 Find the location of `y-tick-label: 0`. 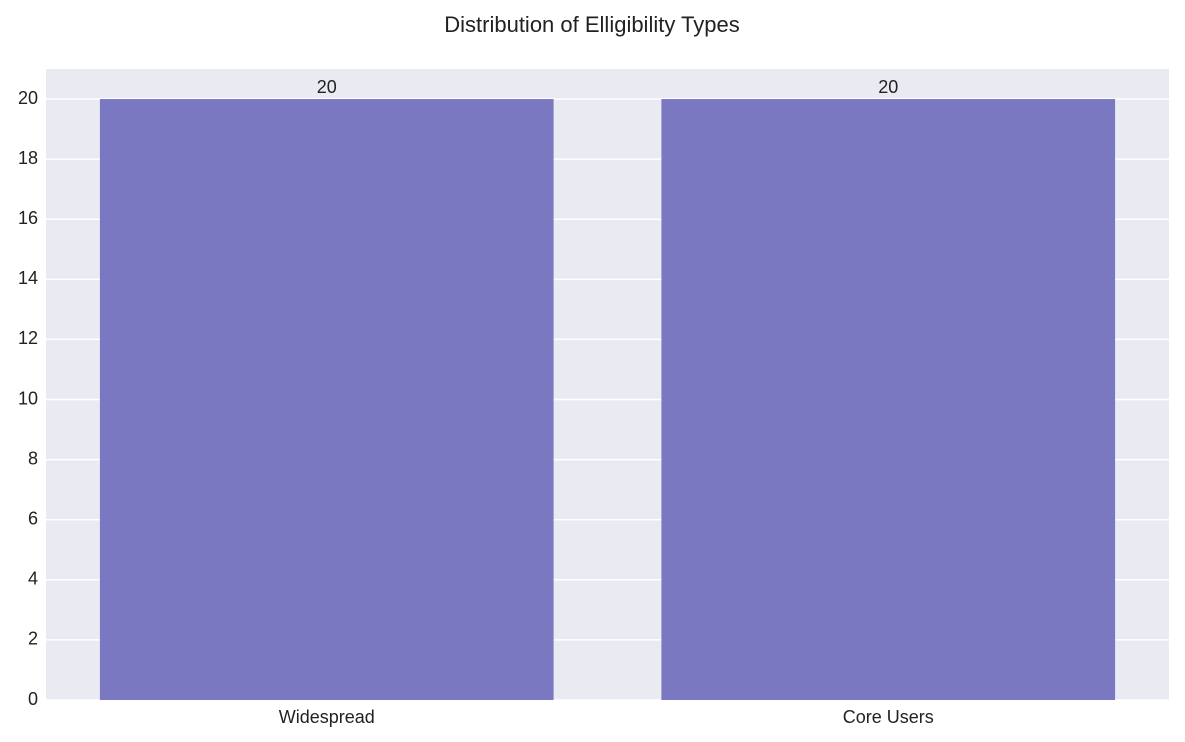

y-tick-label: 0 is located at coordinates (33, 699).